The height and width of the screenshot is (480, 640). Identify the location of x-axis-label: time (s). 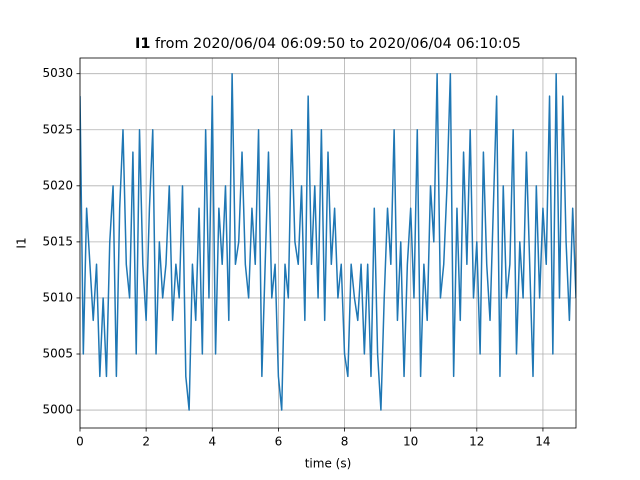
(328, 464).